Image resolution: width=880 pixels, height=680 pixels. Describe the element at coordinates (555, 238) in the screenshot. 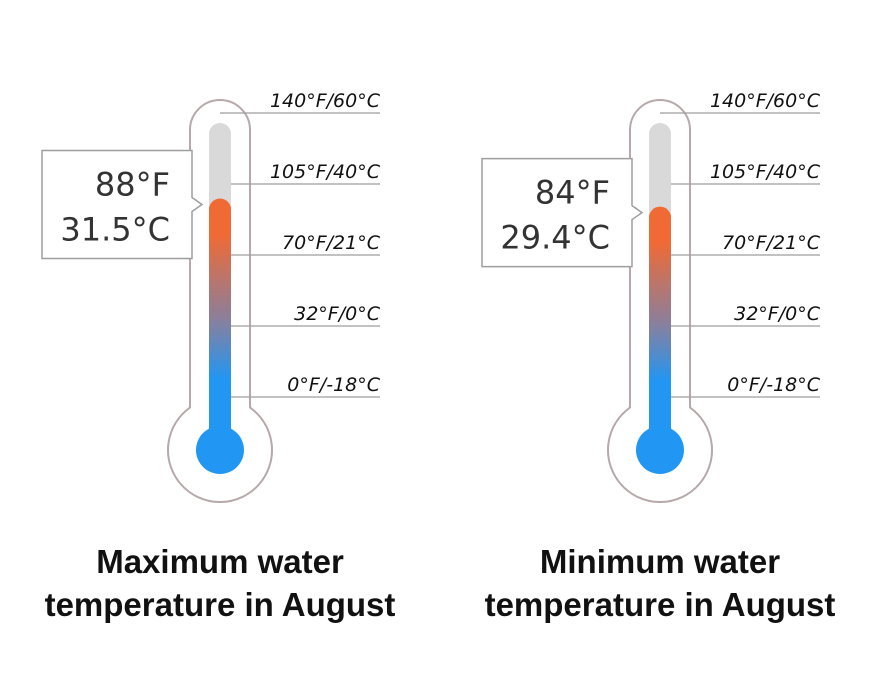

I see `value-celsius: 29.4°C` at that location.